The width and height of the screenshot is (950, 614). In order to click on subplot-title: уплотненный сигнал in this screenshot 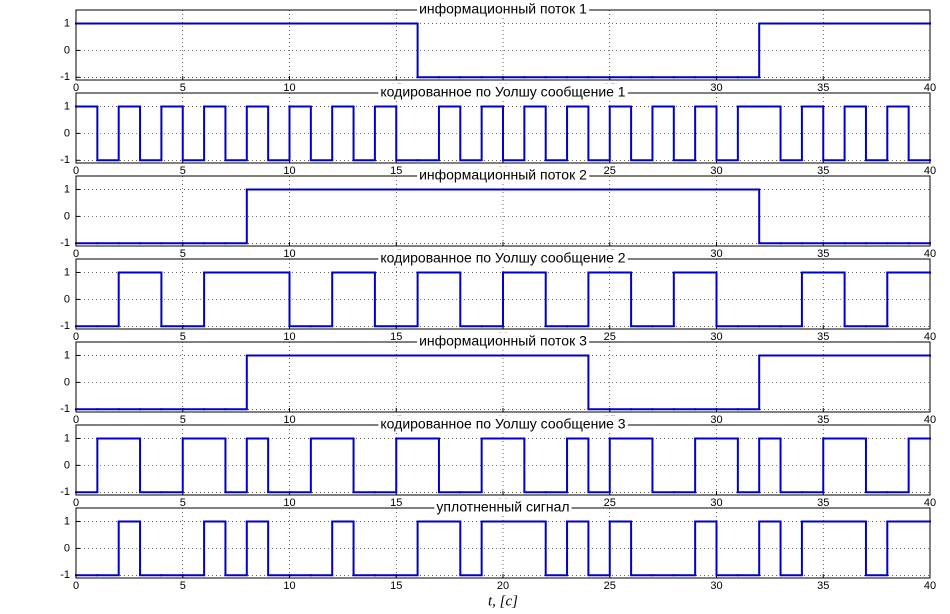, I will do `click(502, 507)`.